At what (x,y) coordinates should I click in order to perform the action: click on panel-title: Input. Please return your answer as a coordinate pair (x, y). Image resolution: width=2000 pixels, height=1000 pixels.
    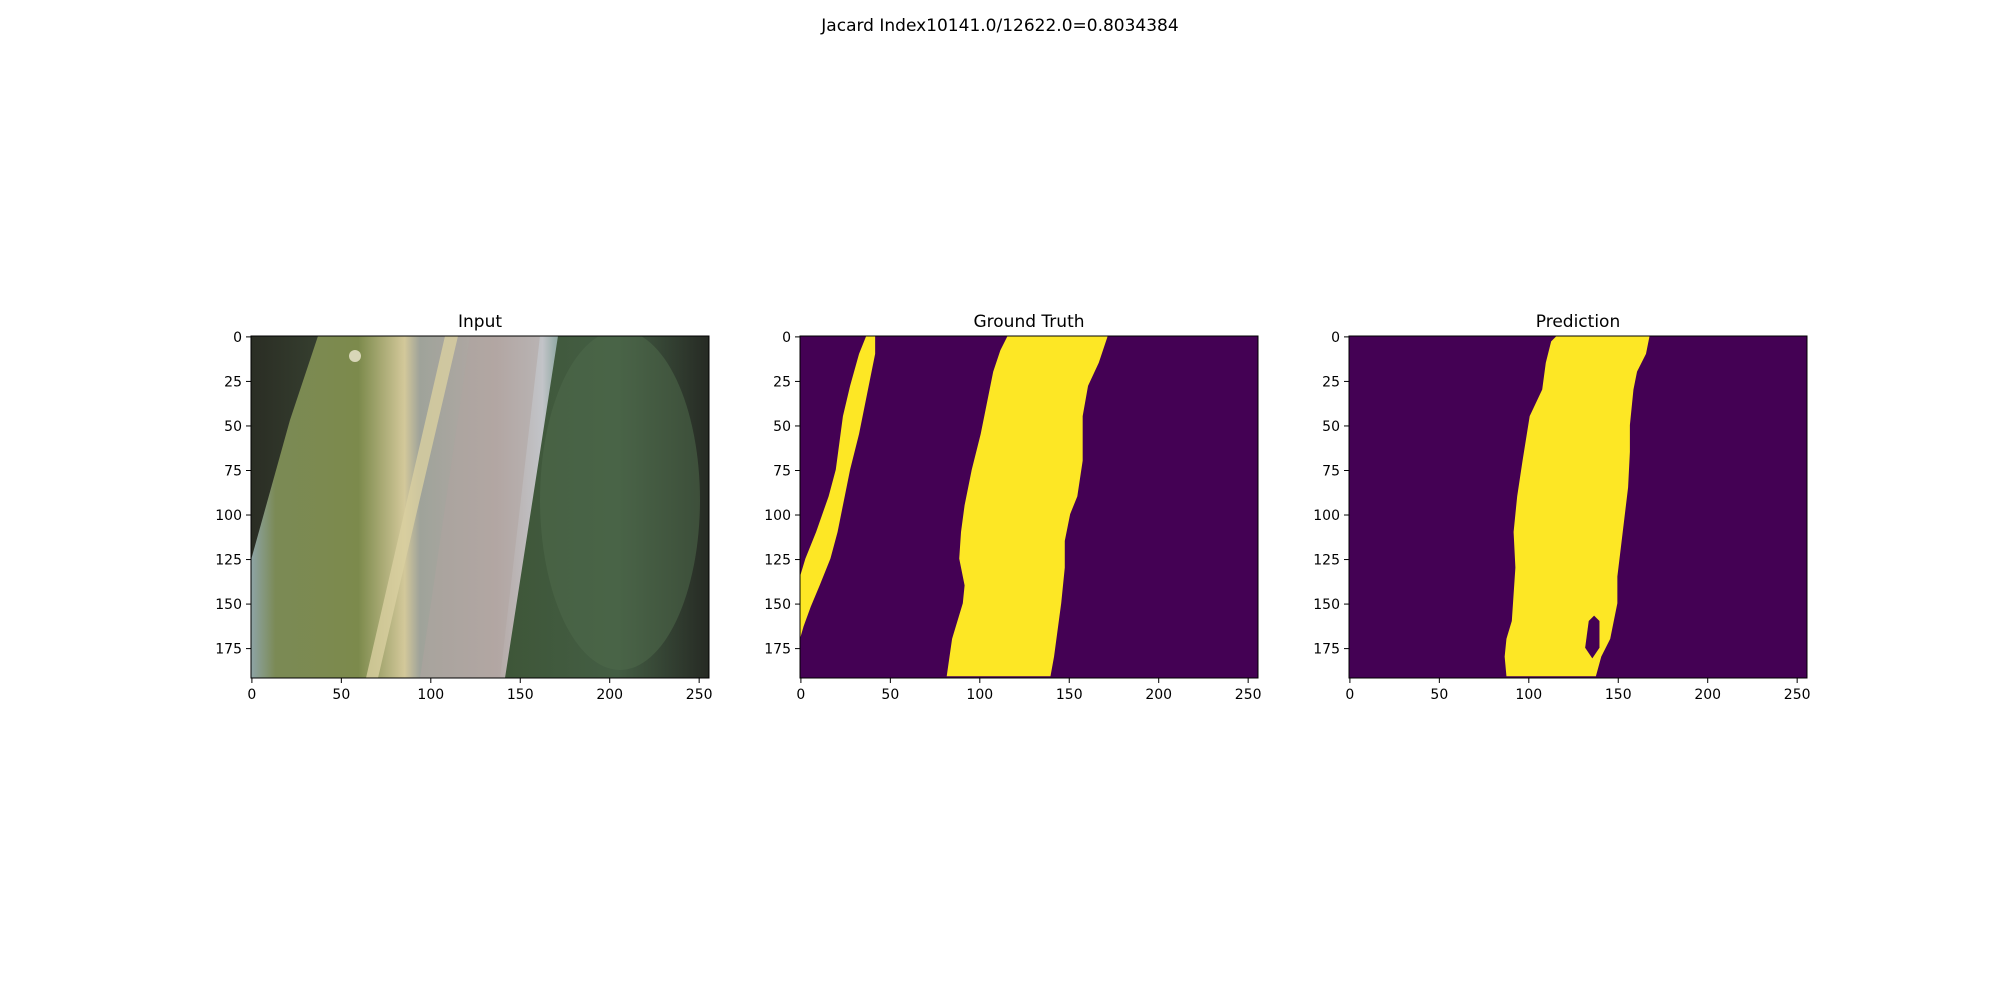
    Looking at the image, I should click on (480, 322).